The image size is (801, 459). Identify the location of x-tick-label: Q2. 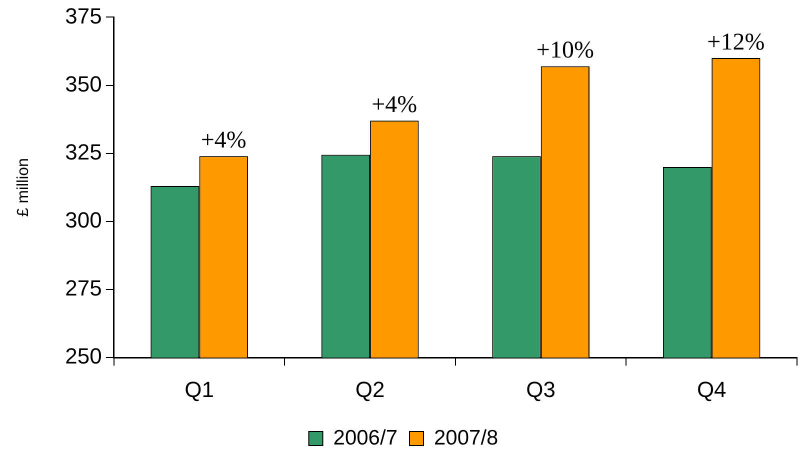
(370, 389).